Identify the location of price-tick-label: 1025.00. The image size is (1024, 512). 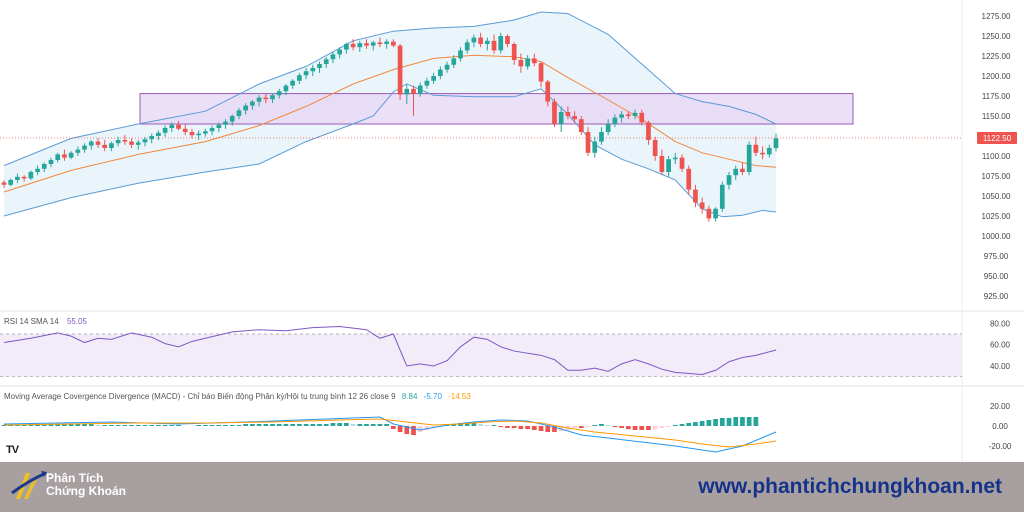
(996, 216).